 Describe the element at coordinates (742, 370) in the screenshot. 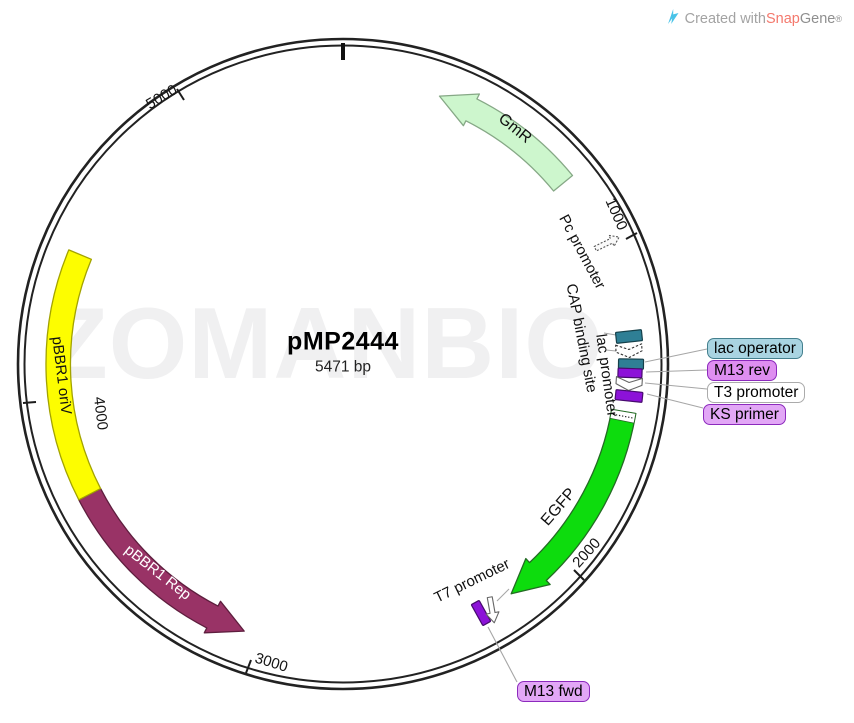

I see `callout-m13-rev: M13 rev` at that location.